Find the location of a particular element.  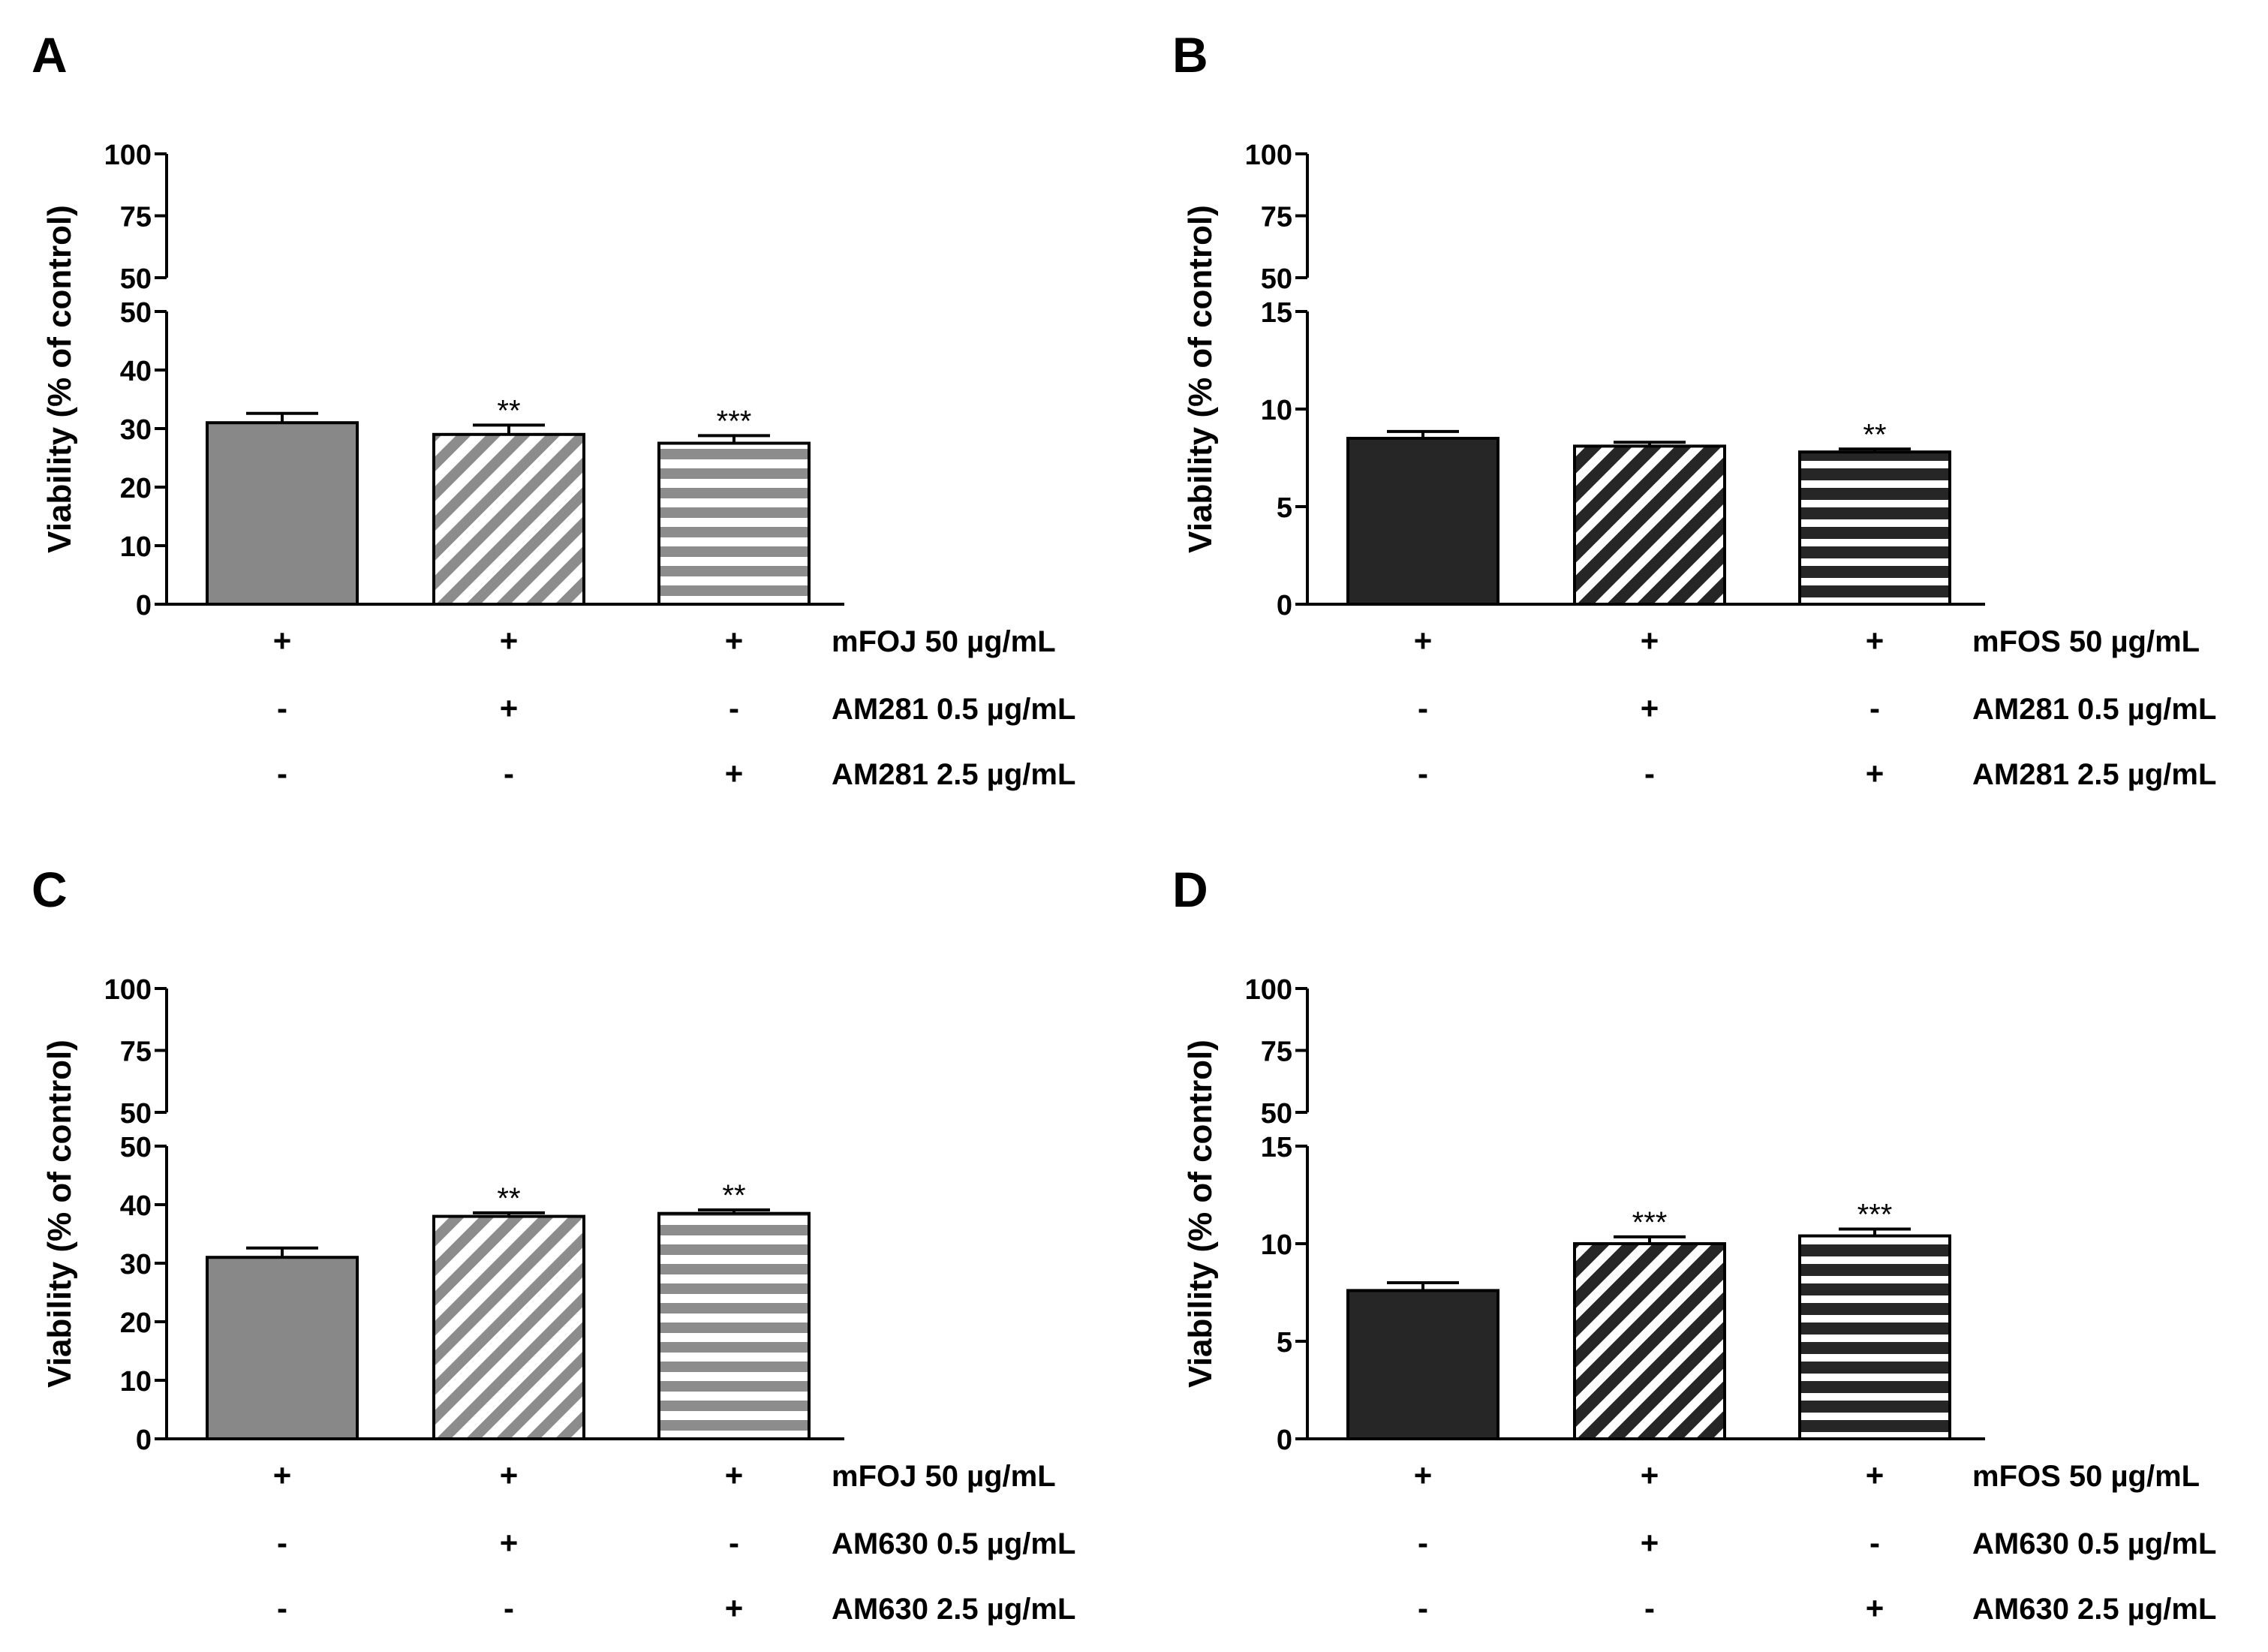

panel-letter: C is located at coordinates (50, 889).